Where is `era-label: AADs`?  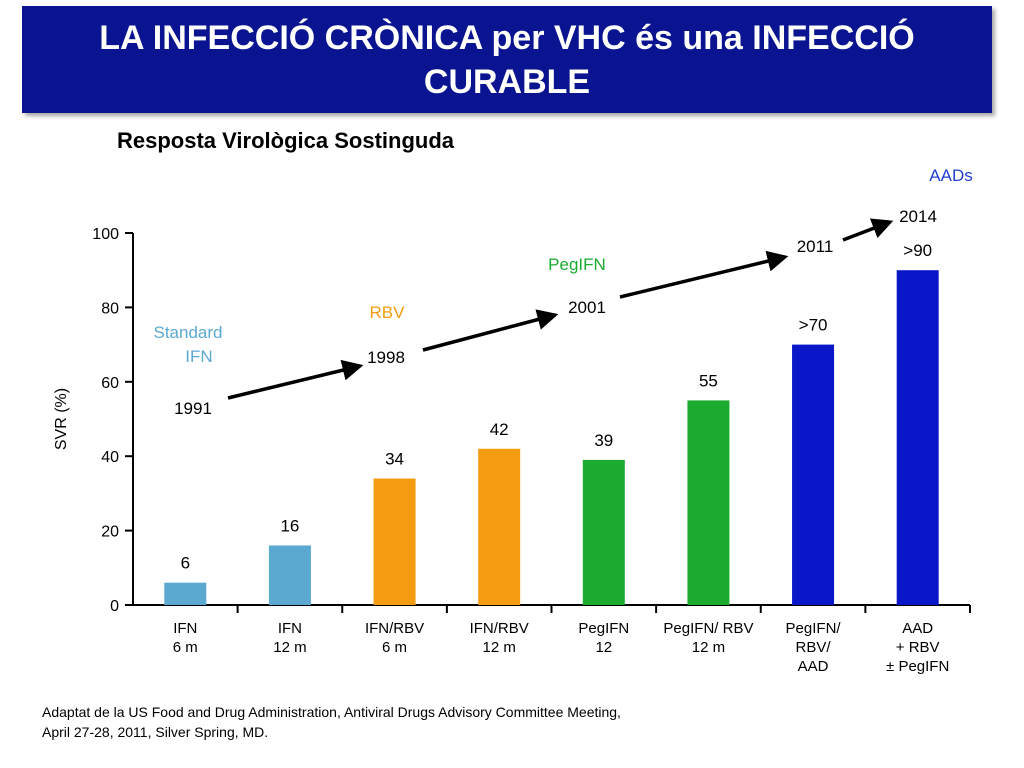
era-label: AADs is located at coordinates (950, 175).